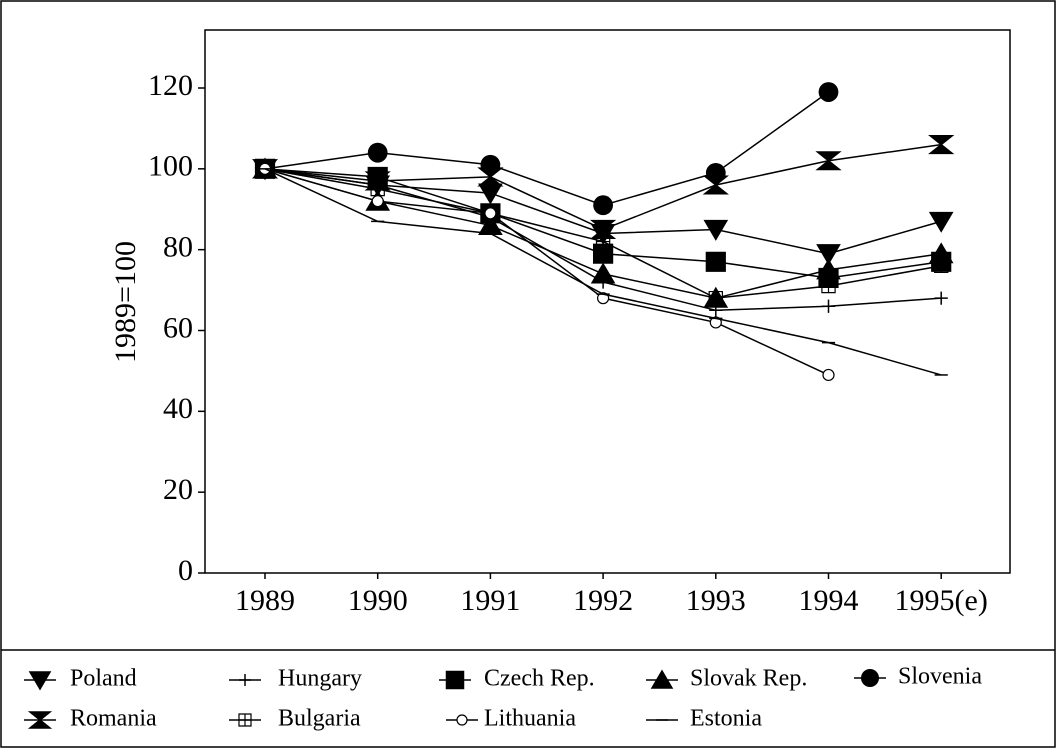 This screenshot has width=1056, height=748. I want to click on legend-label: Bulgaria, so click(319, 719).